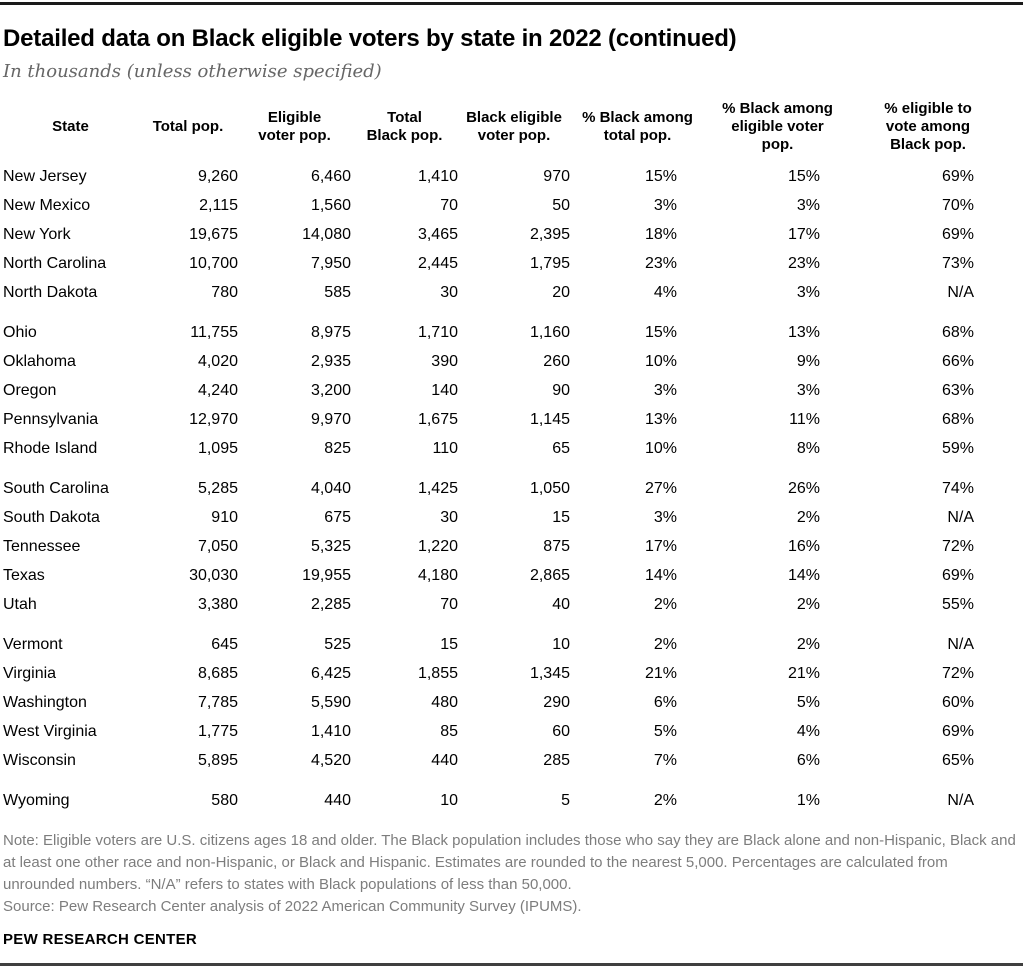  I want to click on column-header: Total Black pop., so click(404, 127).